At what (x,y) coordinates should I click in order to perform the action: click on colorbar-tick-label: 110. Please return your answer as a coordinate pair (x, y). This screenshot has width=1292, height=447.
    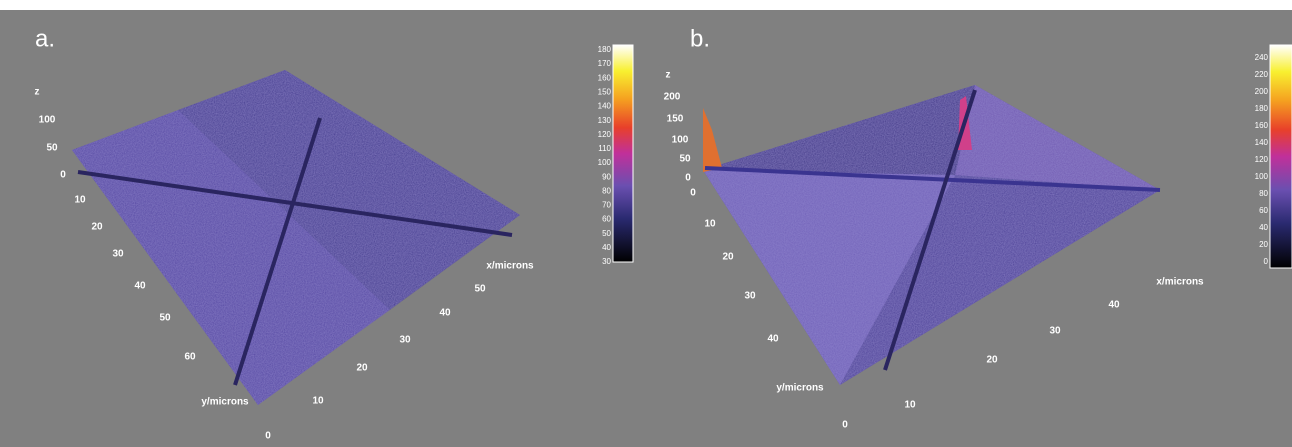
    Looking at the image, I should click on (604, 148).